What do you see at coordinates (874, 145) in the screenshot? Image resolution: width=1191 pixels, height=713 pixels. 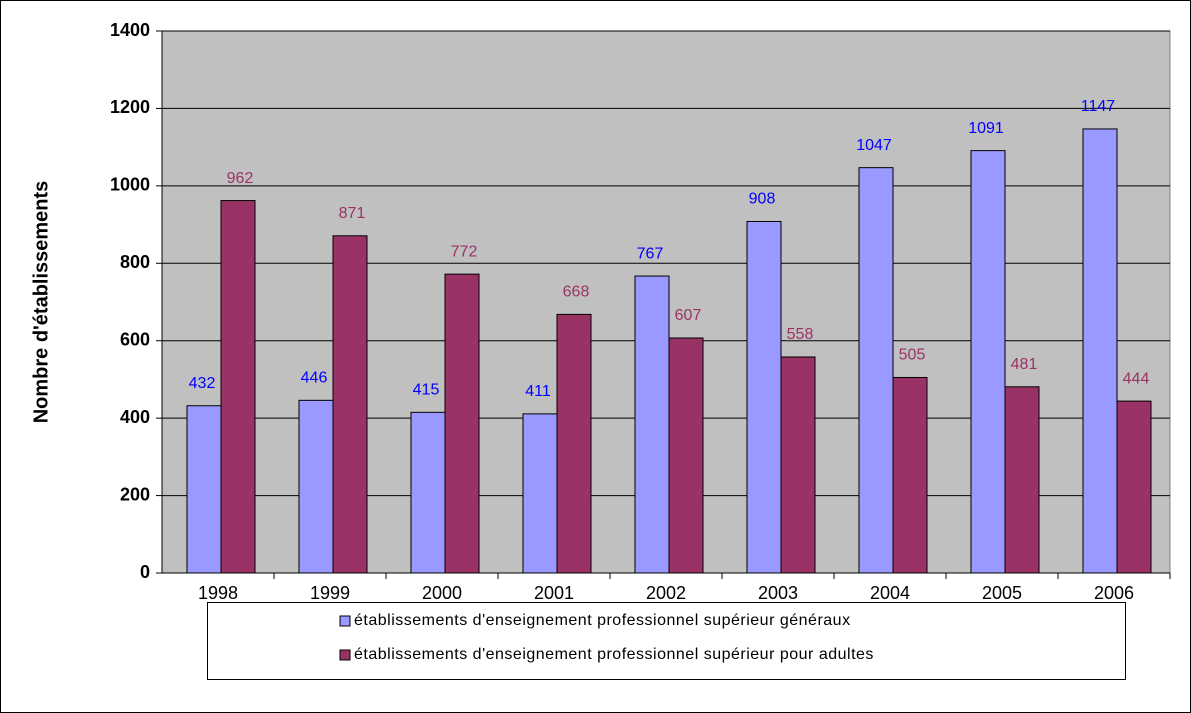 I see `data-label: 1047` at bounding box center [874, 145].